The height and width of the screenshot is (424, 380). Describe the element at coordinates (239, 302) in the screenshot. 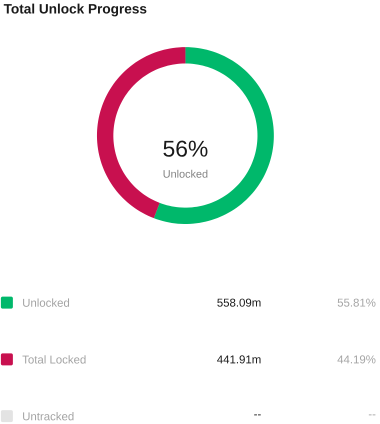

I see `text: 558.09m` at that location.